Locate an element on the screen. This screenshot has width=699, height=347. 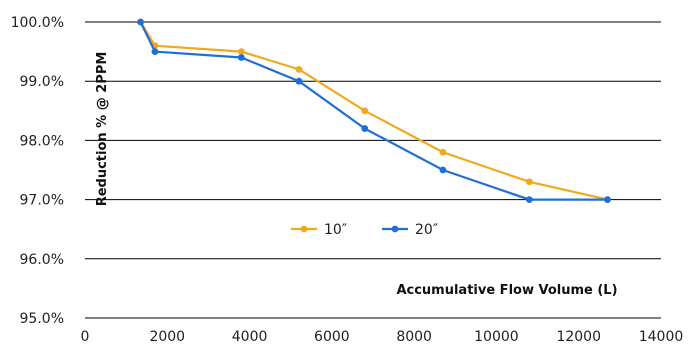
y-tick-label: 98.0% is located at coordinates (42, 141).